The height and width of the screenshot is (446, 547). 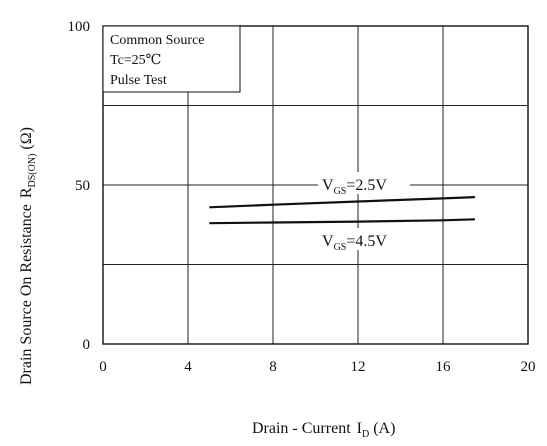 What do you see at coordinates (157, 40) in the screenshot?
I see `condition-line-1: Common Source` at bounding box center [157, 40].